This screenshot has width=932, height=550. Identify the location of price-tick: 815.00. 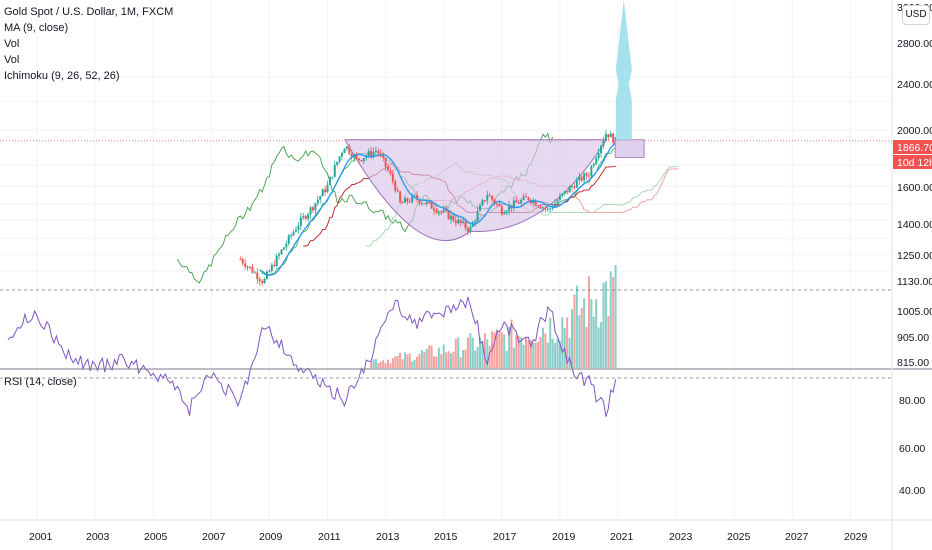
(913, 363).